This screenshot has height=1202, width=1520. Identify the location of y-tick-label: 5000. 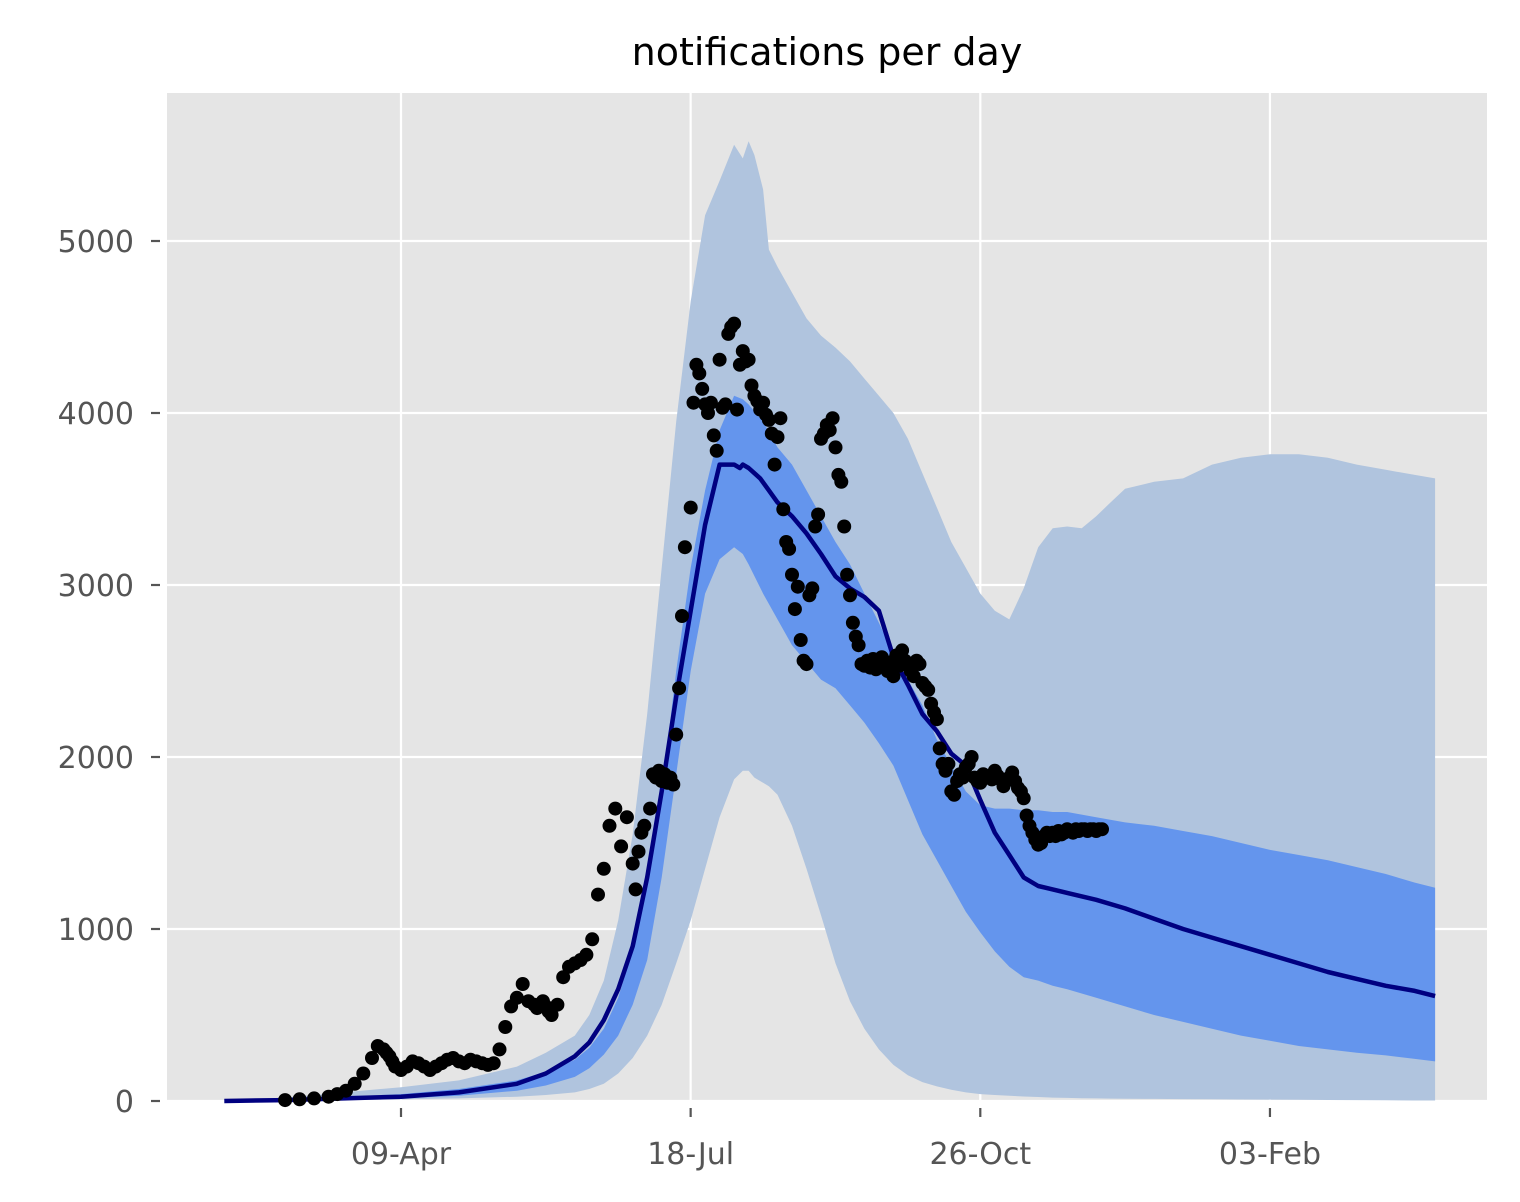
(96, 242).